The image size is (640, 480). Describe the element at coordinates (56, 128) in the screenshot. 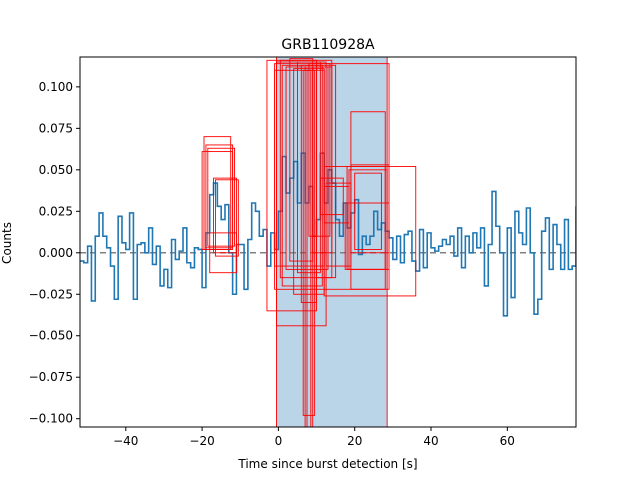

I see `y-tick-label: 0.075` at that location.